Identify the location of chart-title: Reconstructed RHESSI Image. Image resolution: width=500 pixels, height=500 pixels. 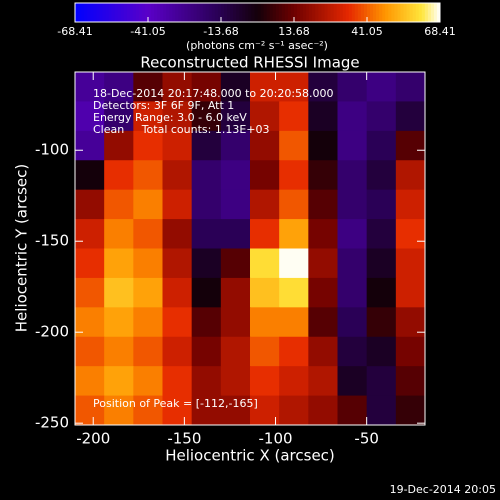
(249, 63).